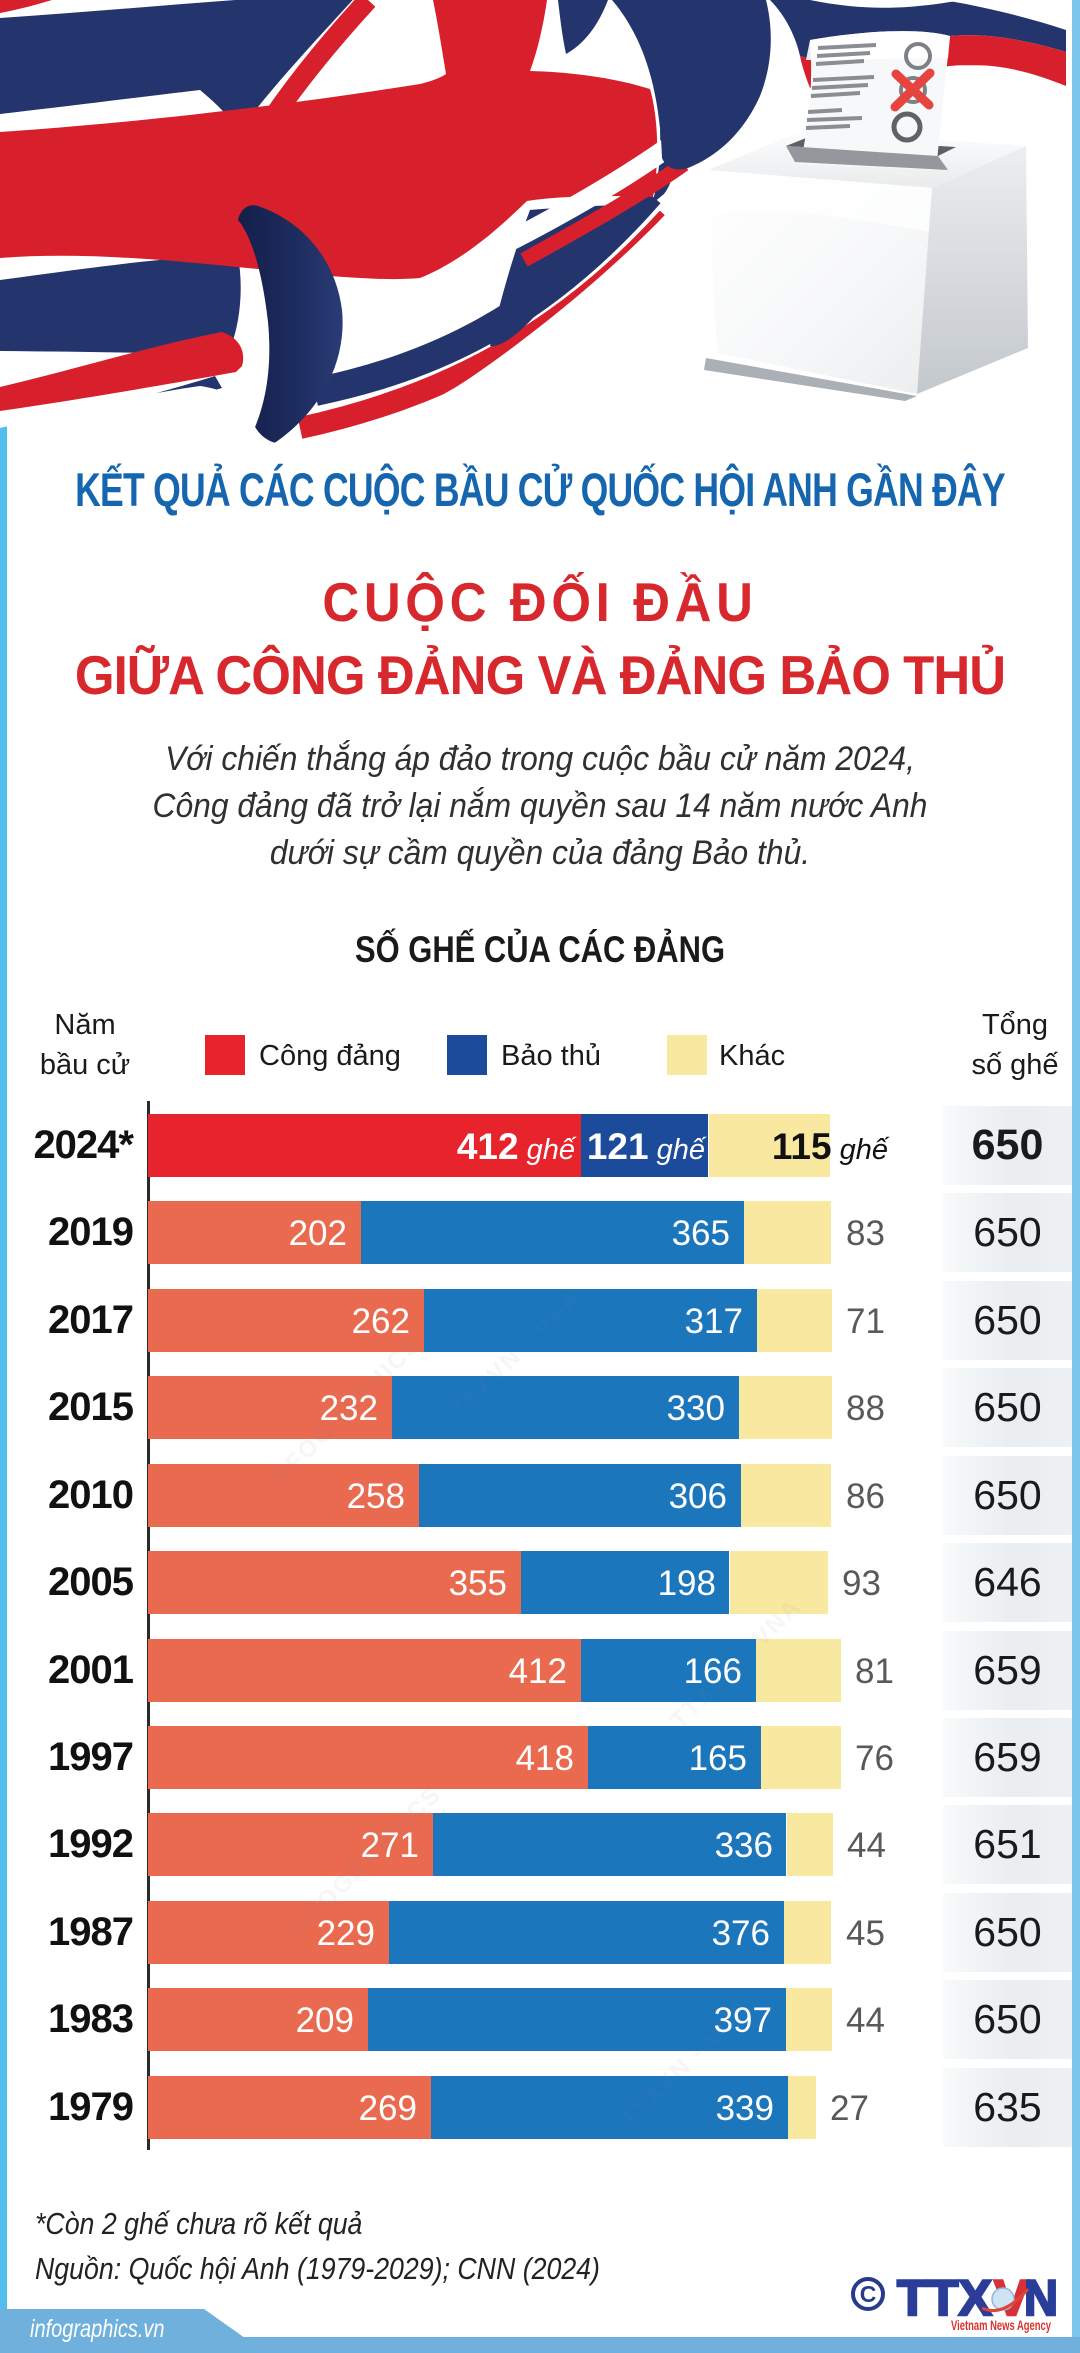  What do you see at coordinates (868, 2294) in the screenshot?
I see `svg-text: C` at bounding box center [868, 2294].